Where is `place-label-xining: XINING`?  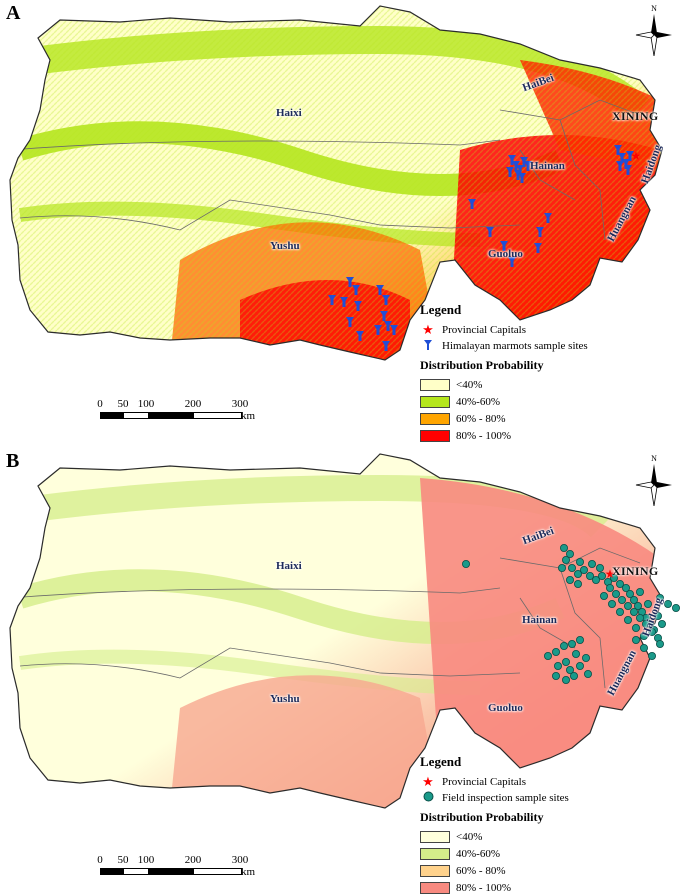 place-label-xining: XINING is located at coordinates (635, 116).